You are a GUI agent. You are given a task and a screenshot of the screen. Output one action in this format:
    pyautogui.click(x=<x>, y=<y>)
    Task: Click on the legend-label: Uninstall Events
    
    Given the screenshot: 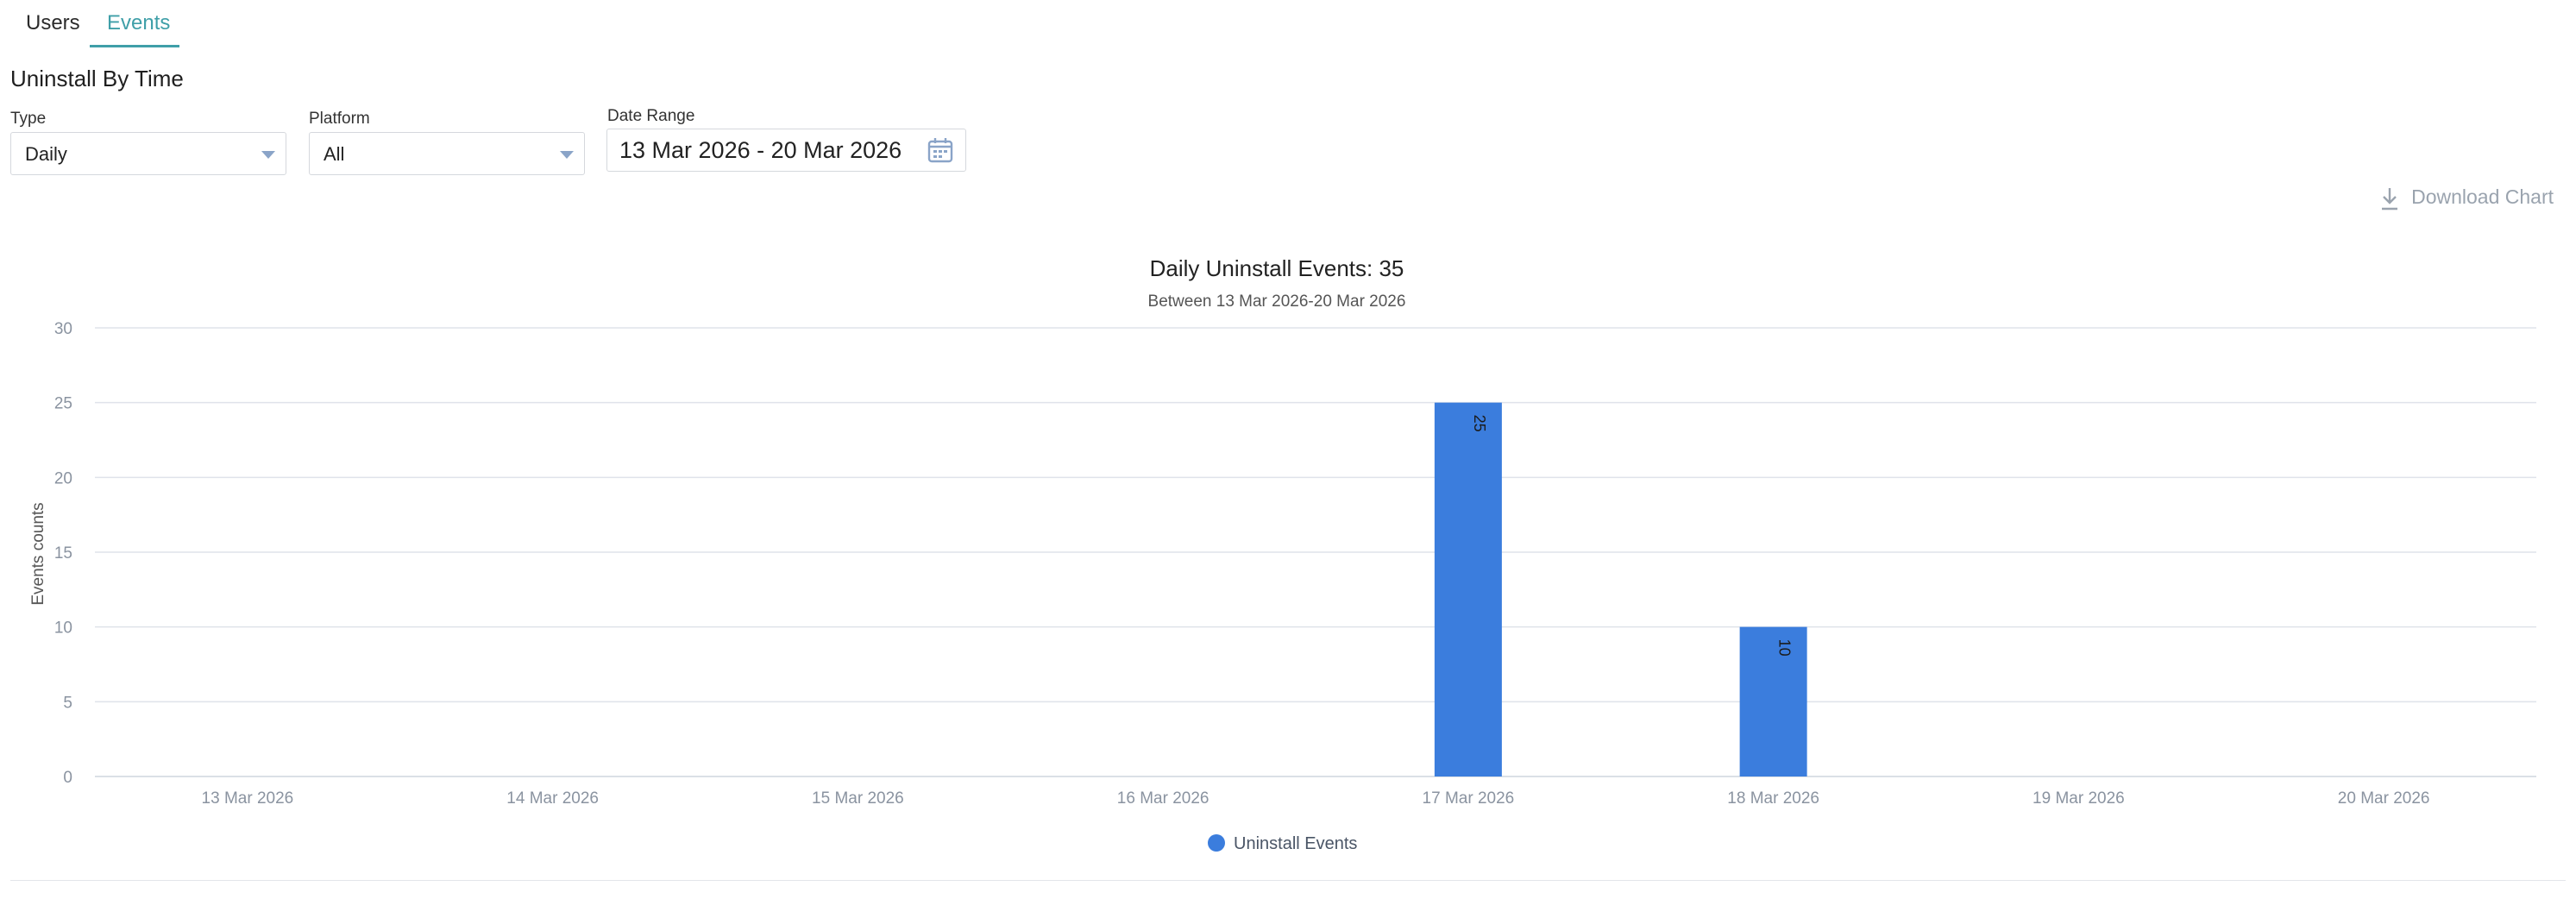 What is the action you would take?
    pyautogui.click(x=1295, y=843)
    